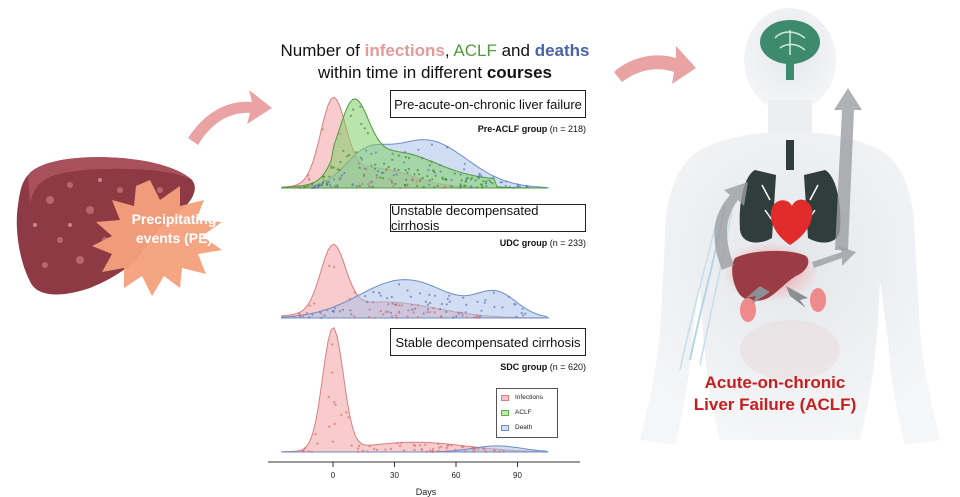 This screenshot has width=960, height=497. What do you see at coordinates (848, 169) in the screenshot?
I see `arrow-to-brain-icon` at bounding box center [848, 169].